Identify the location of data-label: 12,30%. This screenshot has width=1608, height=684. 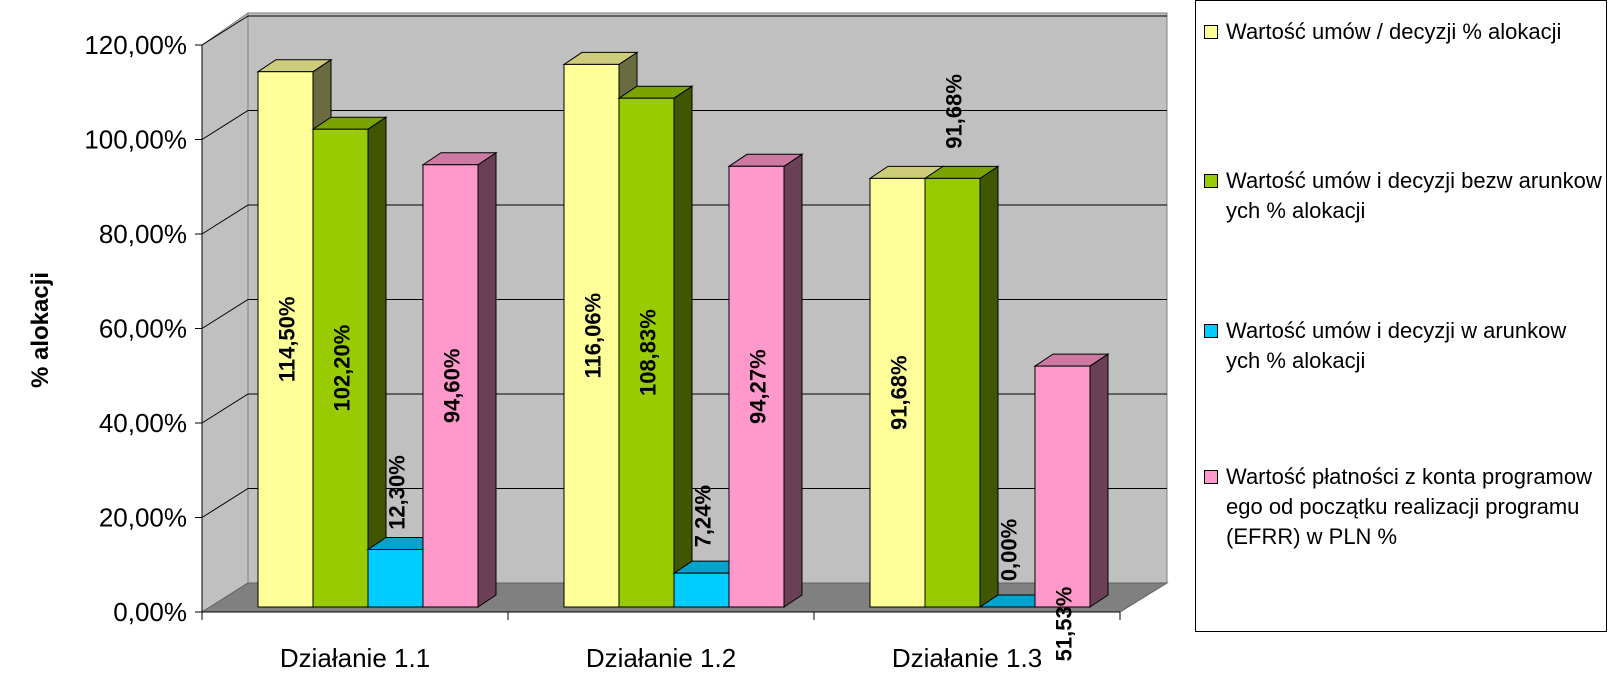
(397, 492).